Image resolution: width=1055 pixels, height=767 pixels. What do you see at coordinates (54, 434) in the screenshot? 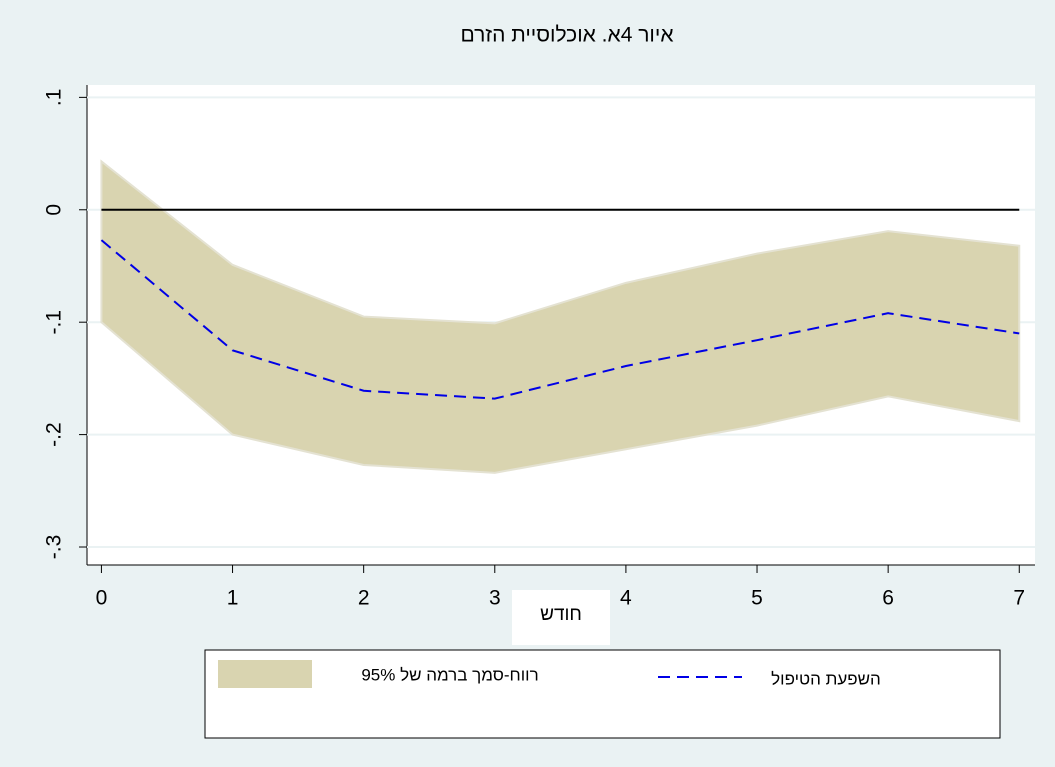
I see `y-tick-label: -.2` at bounding box center [54, 434].